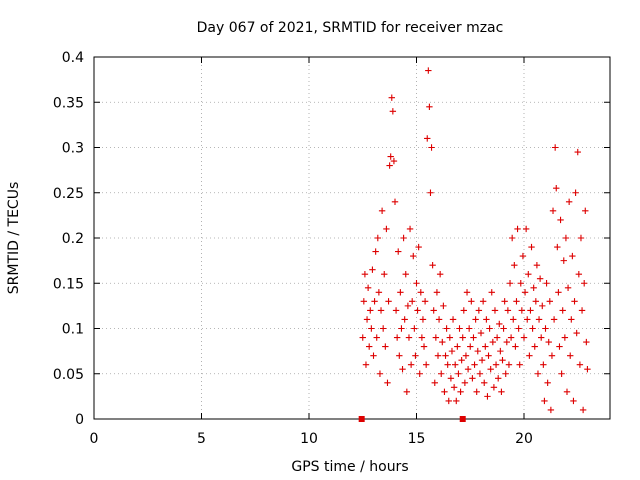 The width and height of the screenshot is (640, 480). I want to click on y-axis-label: SRMTID / TECUs, so click(14, 238).